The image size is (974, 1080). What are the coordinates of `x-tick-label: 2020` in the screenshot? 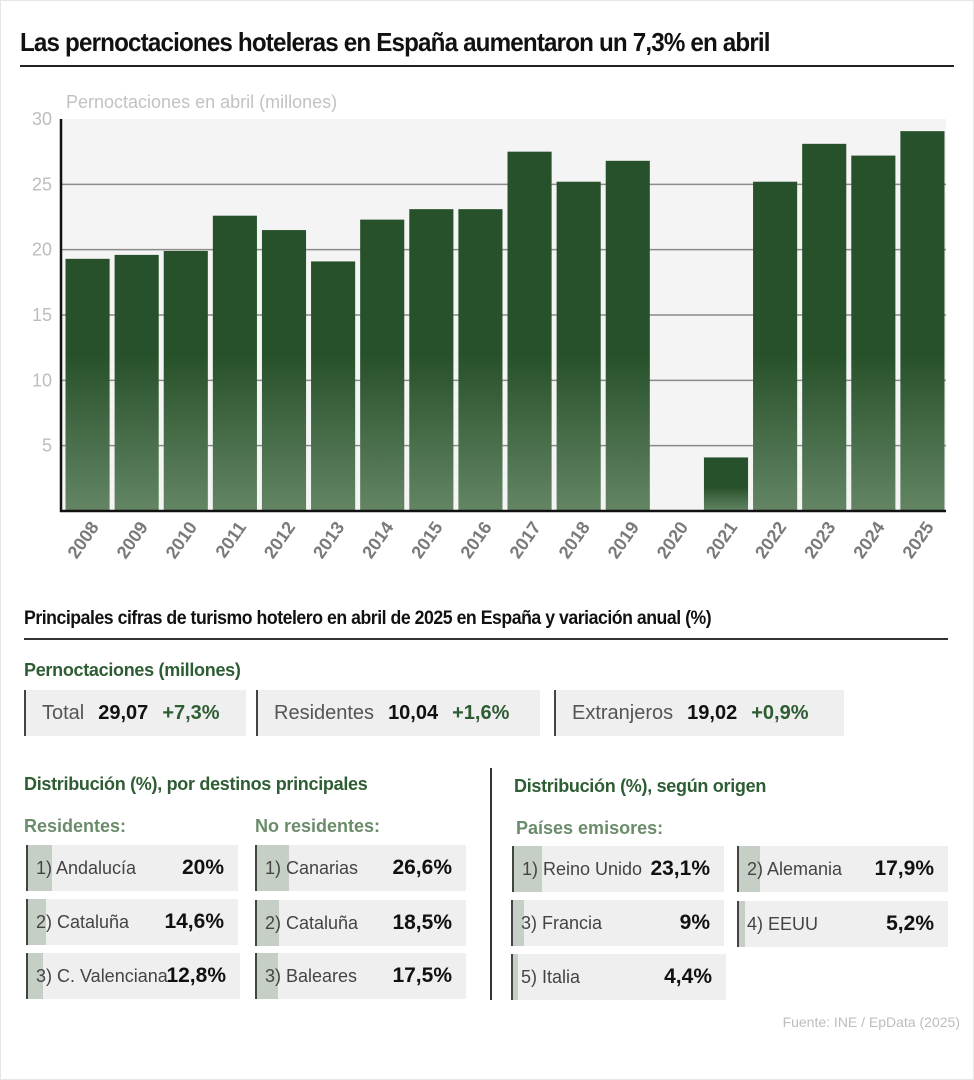 It's located at (672, 540).